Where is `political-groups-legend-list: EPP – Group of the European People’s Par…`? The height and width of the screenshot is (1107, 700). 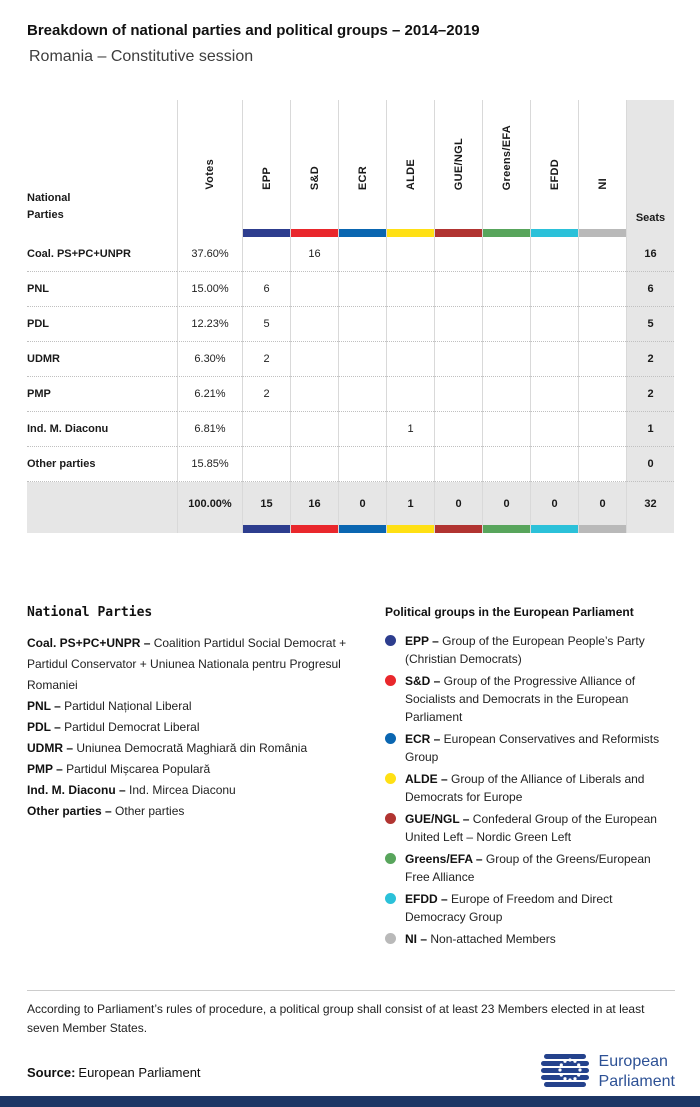
political-groups-legend-list: EPP – Group of the European People’s Par… is located at coordinates (530, 790).